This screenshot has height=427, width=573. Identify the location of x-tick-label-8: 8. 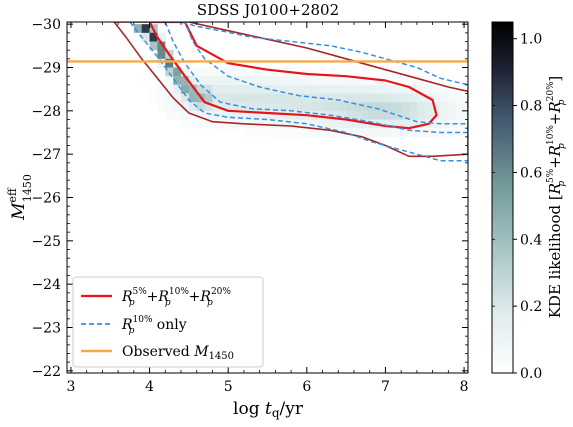
(464, 387).